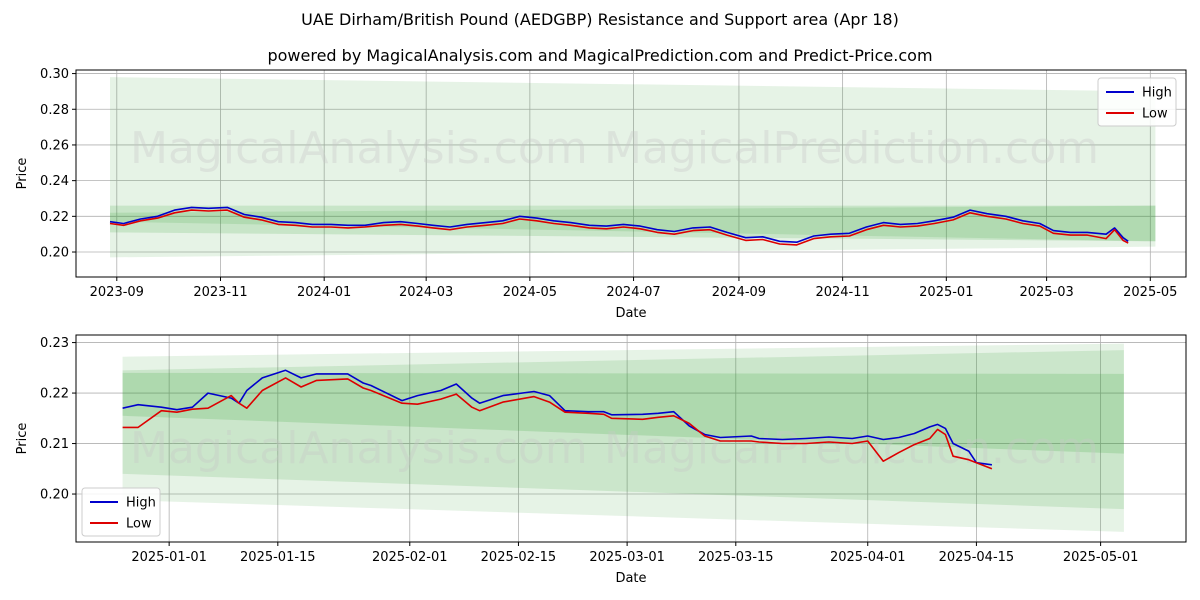  What do you see at coordinates (117, 292) in the screenshot?
I see `x-tick-label: 2023-09` at bounding box center [117, 292].